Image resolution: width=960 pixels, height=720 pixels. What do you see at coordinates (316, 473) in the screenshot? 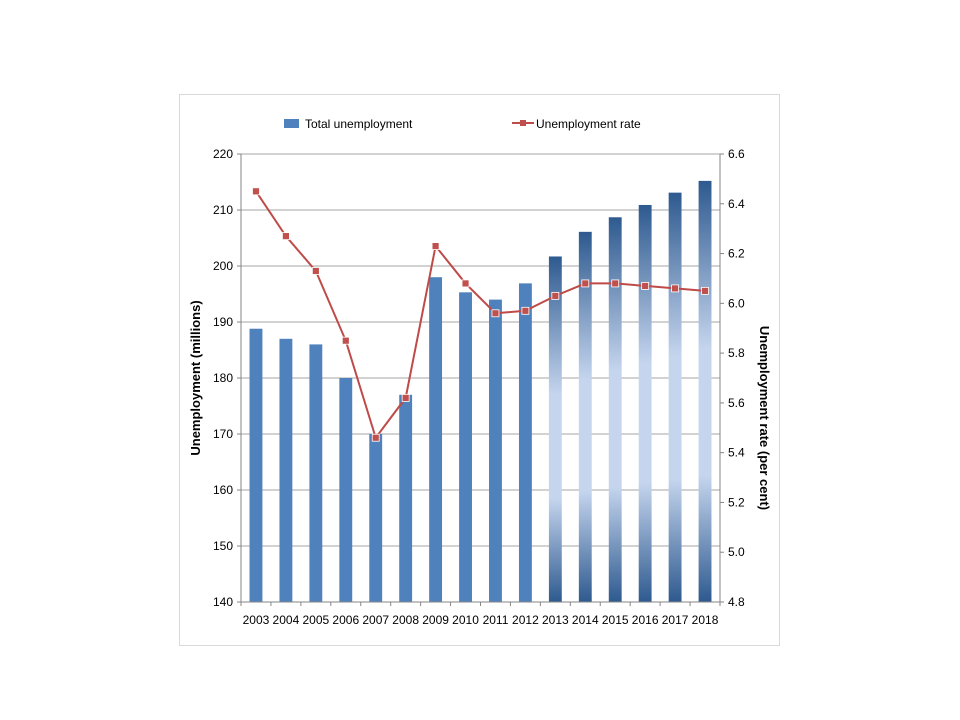
I see `bar-2005` at bounding box center [316, 473].